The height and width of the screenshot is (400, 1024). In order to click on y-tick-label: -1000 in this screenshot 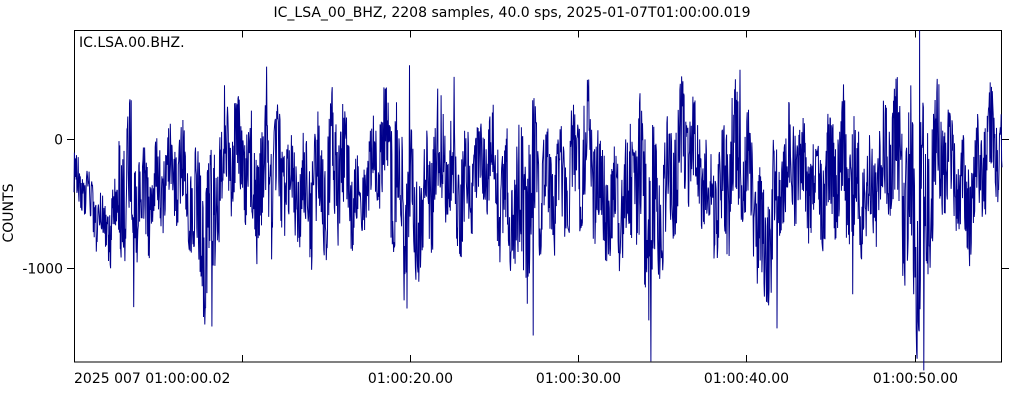, I will do `click(42, 270)`.